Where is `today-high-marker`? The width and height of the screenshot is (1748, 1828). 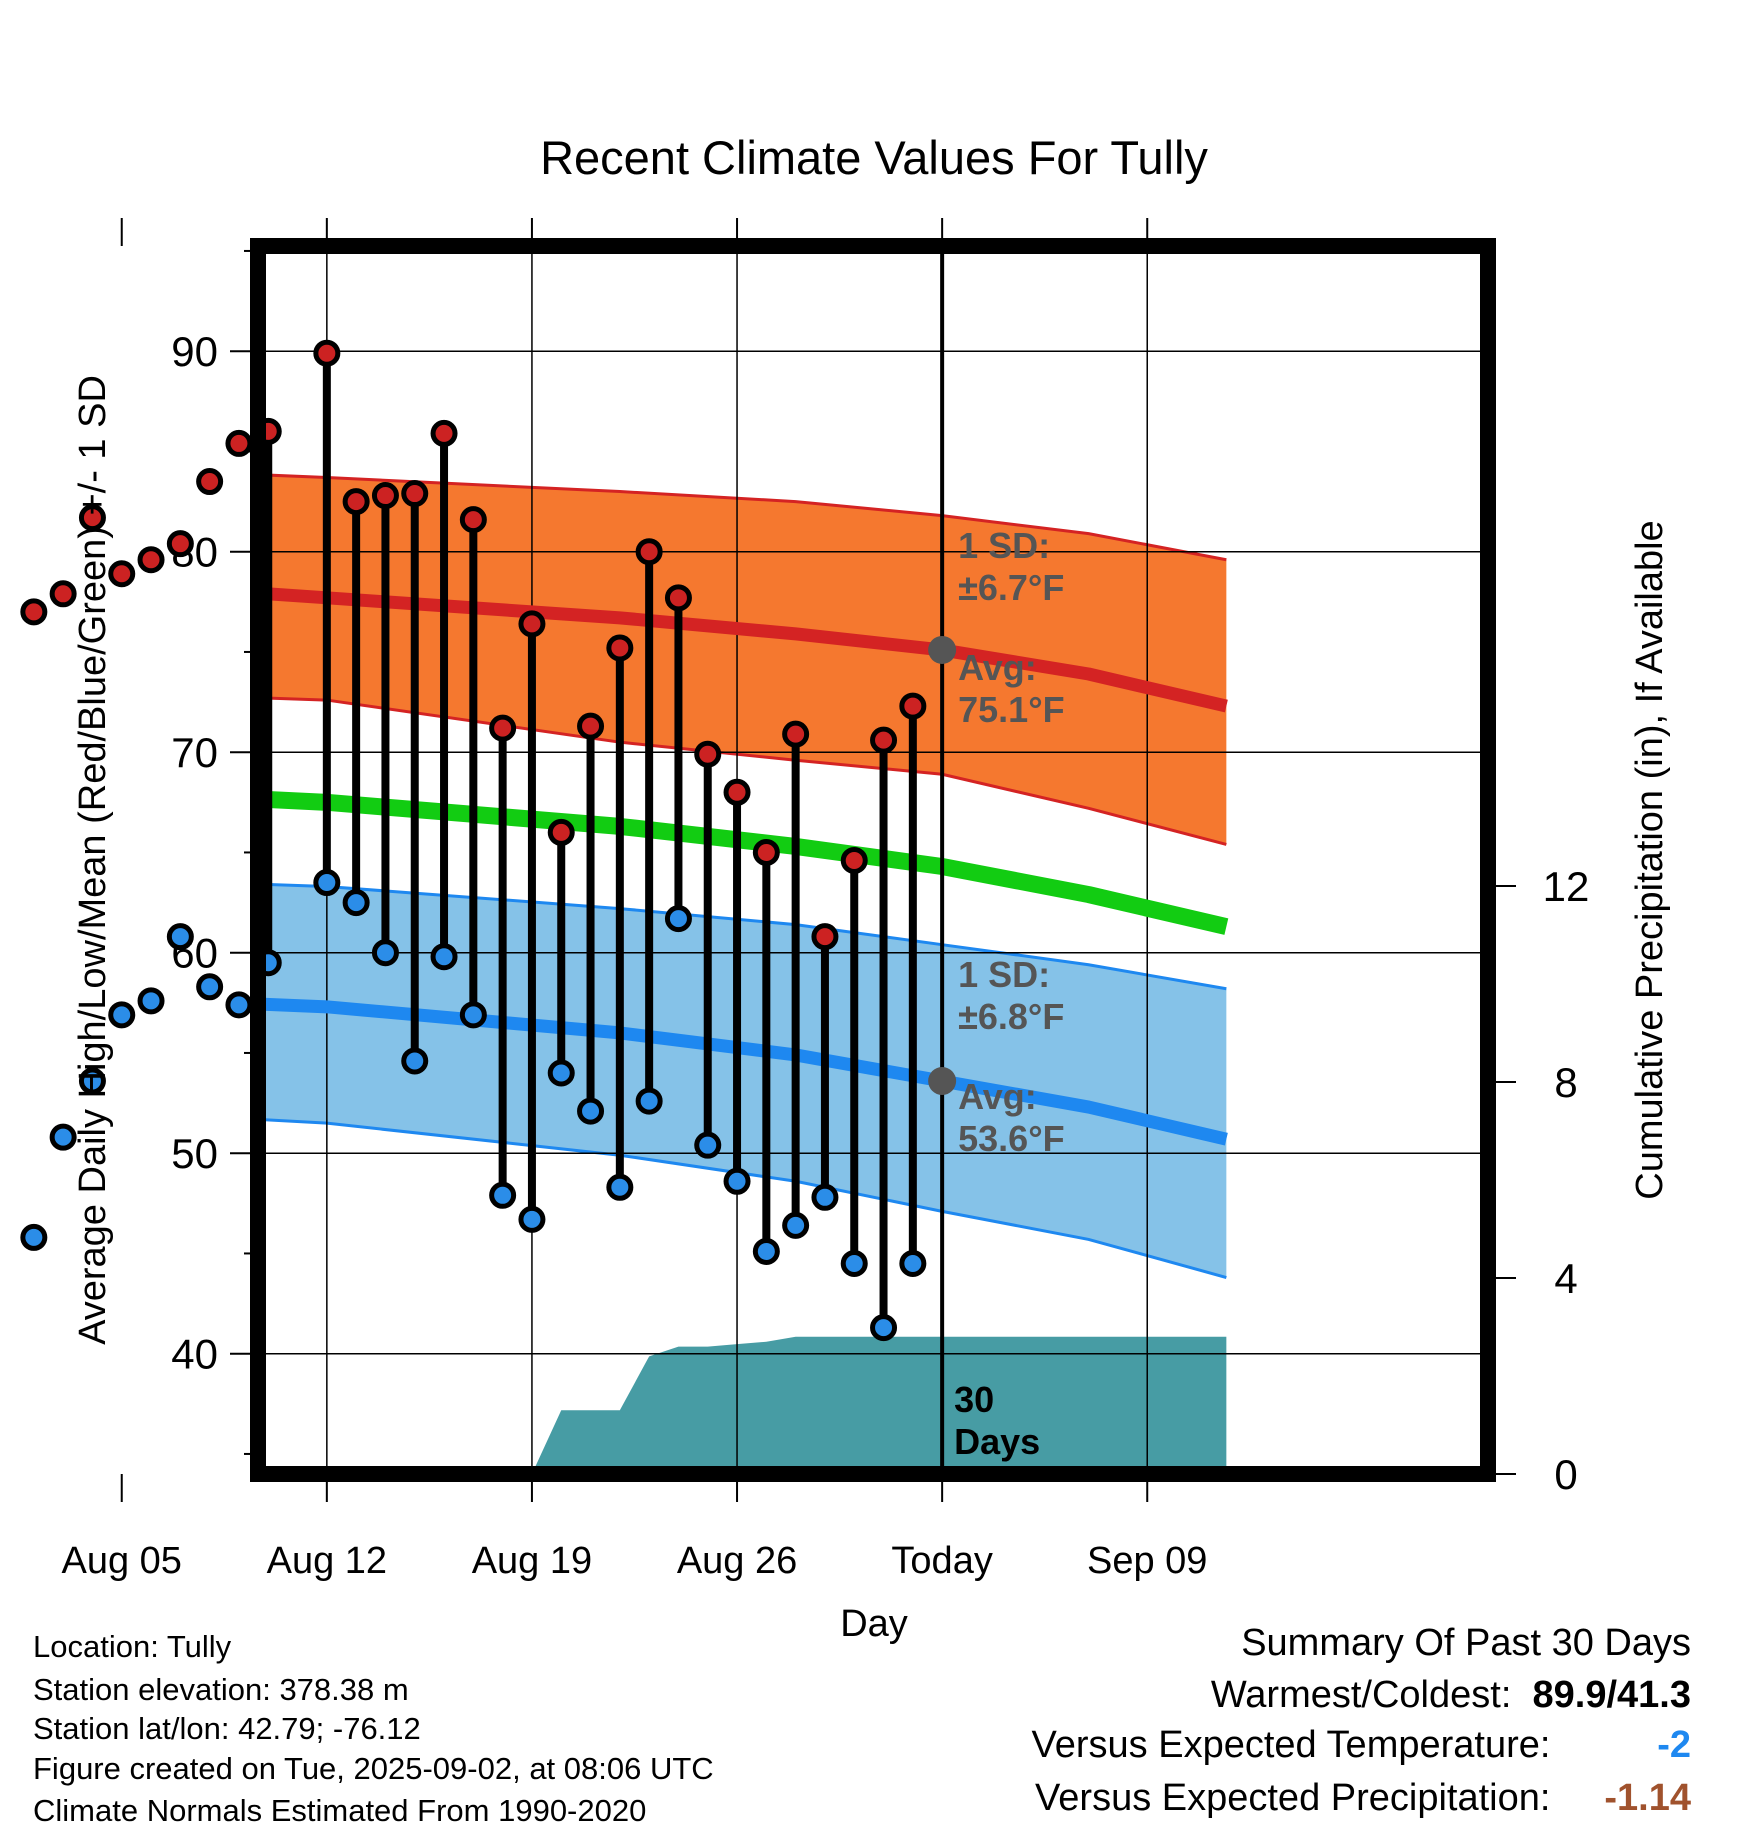
today-high-marker is located at coordinates (942, 649).